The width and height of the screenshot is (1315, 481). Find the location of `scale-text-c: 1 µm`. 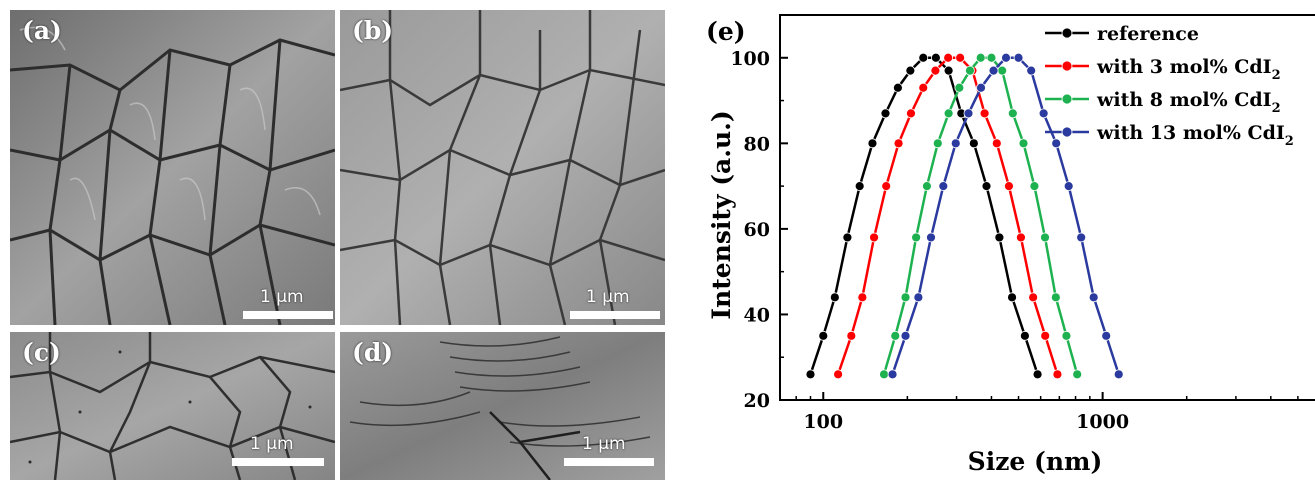

scale-text-c: 1 µm is located at coordinates (272, 444).